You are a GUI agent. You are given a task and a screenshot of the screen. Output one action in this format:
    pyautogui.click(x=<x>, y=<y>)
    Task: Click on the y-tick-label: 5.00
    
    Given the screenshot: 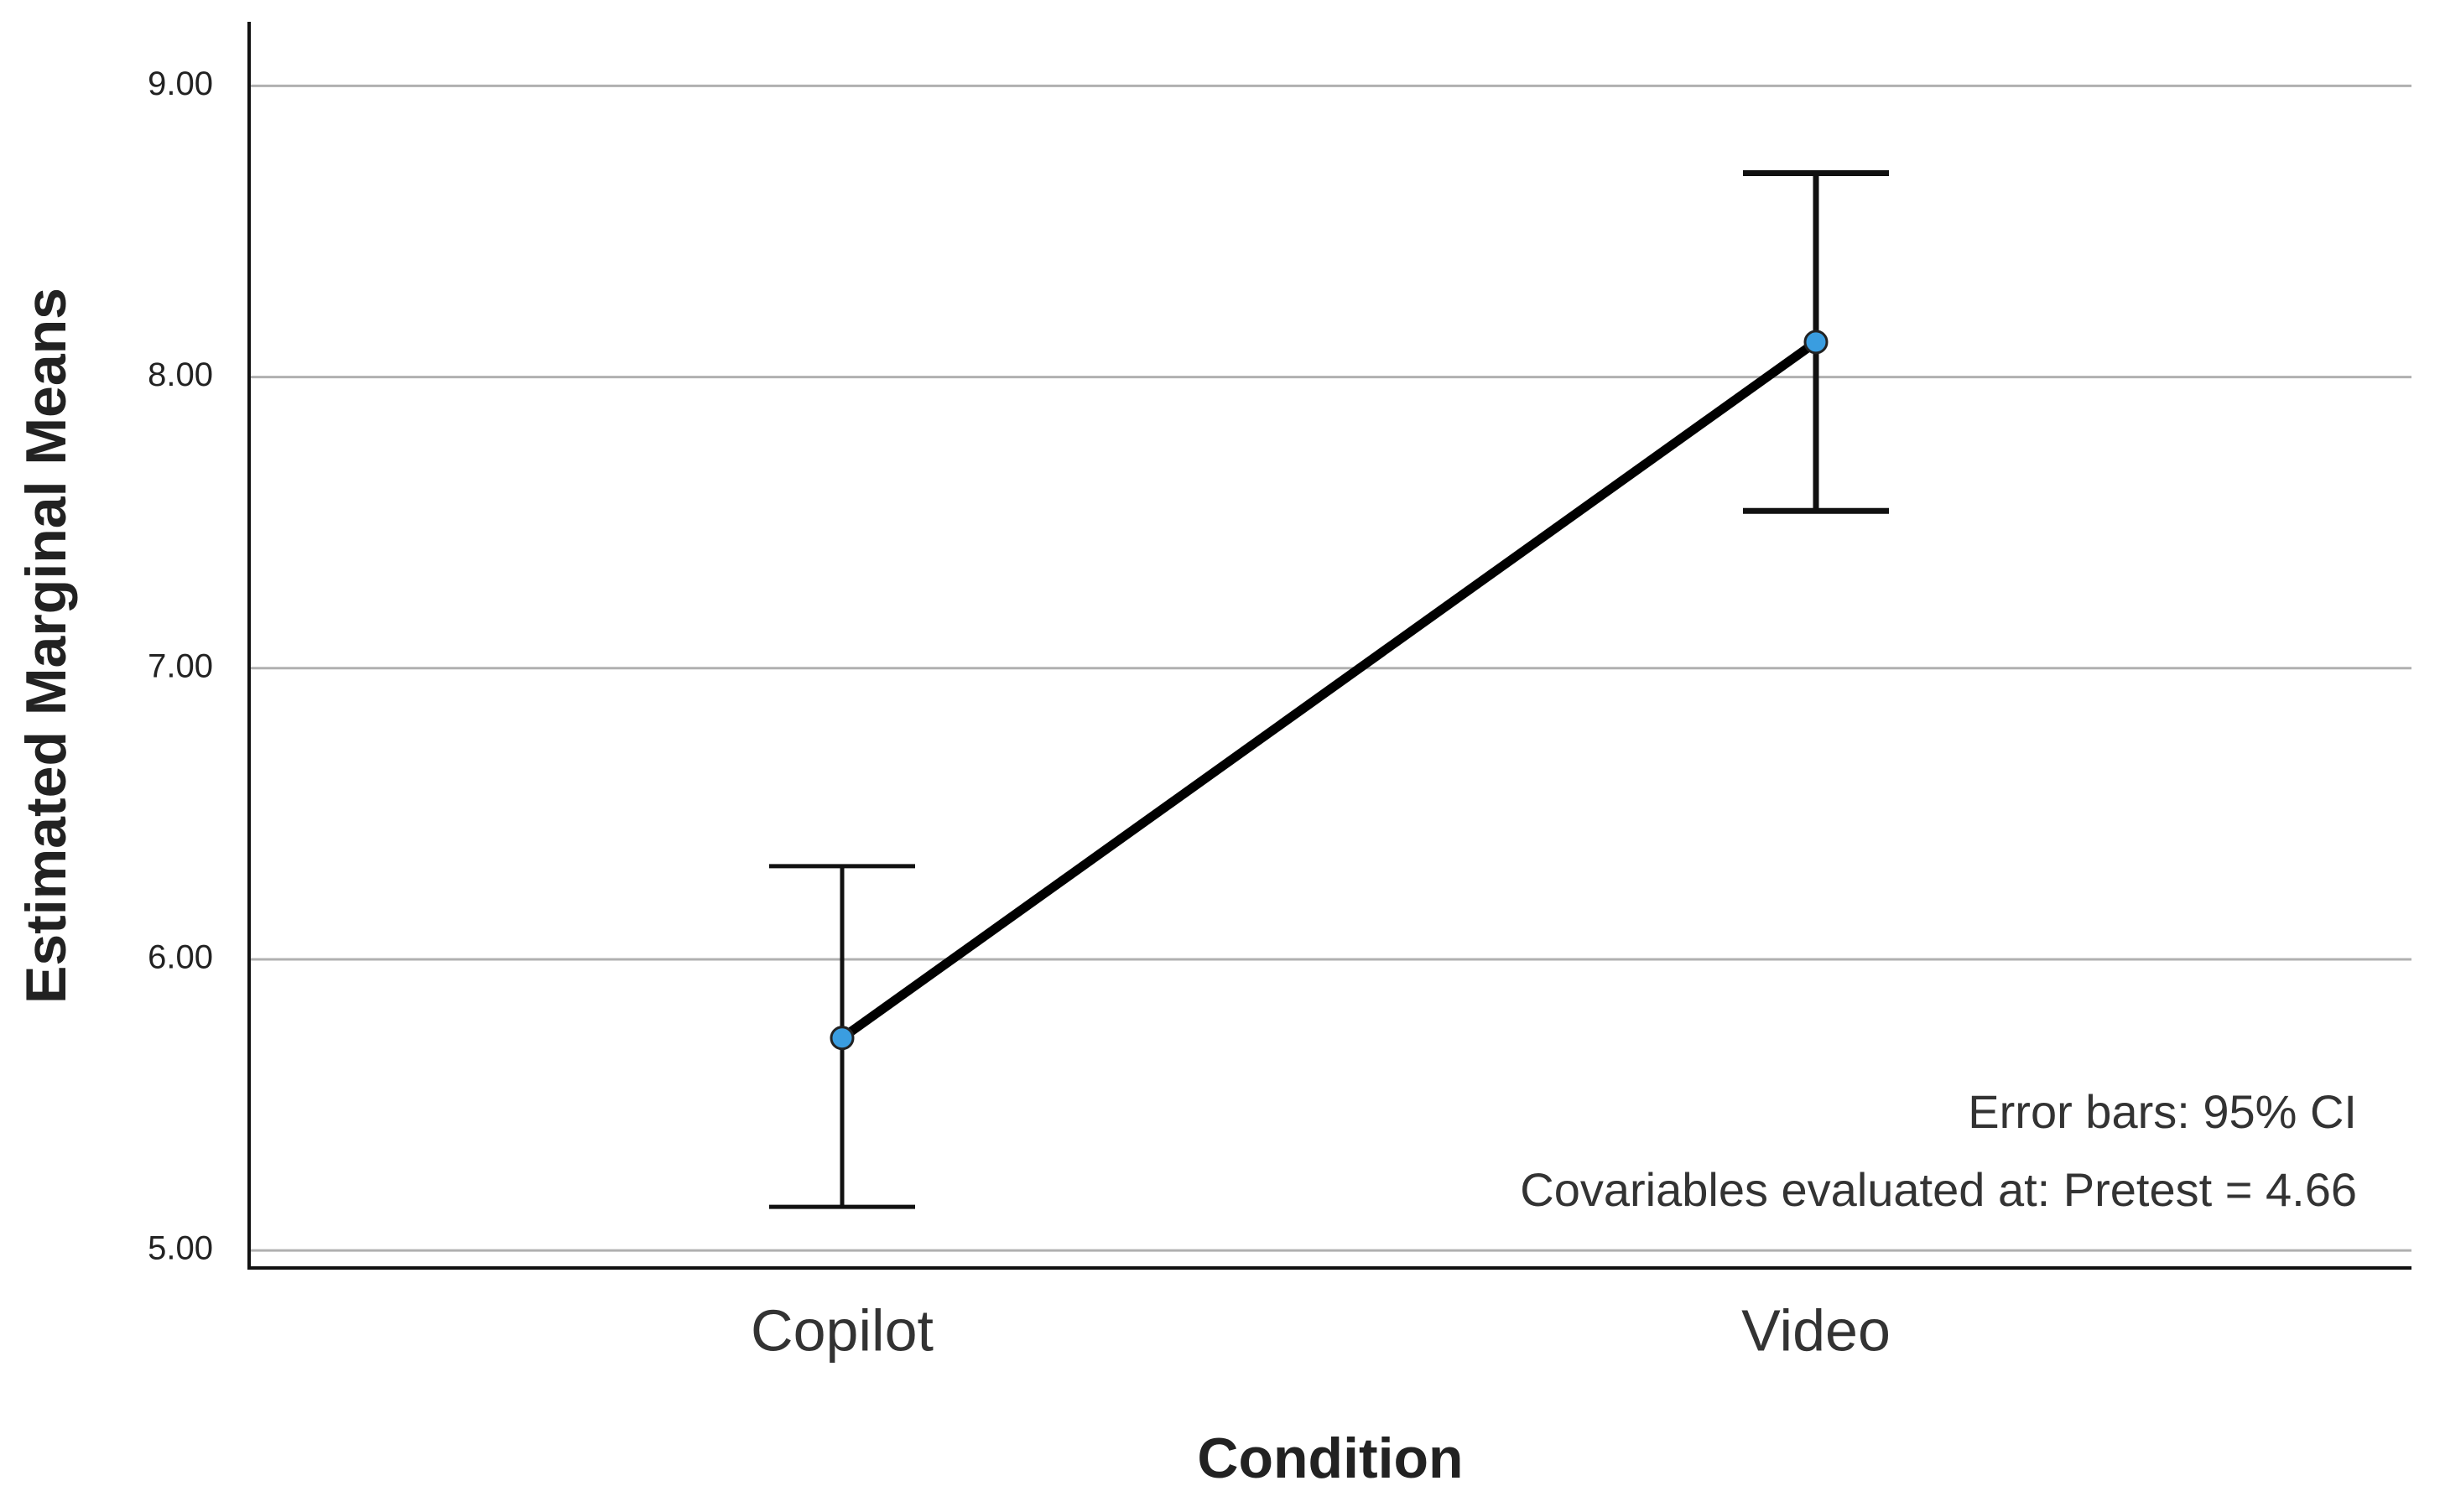 What is the action you would take?
    pyautogui.click(x=181, y=1248)
    